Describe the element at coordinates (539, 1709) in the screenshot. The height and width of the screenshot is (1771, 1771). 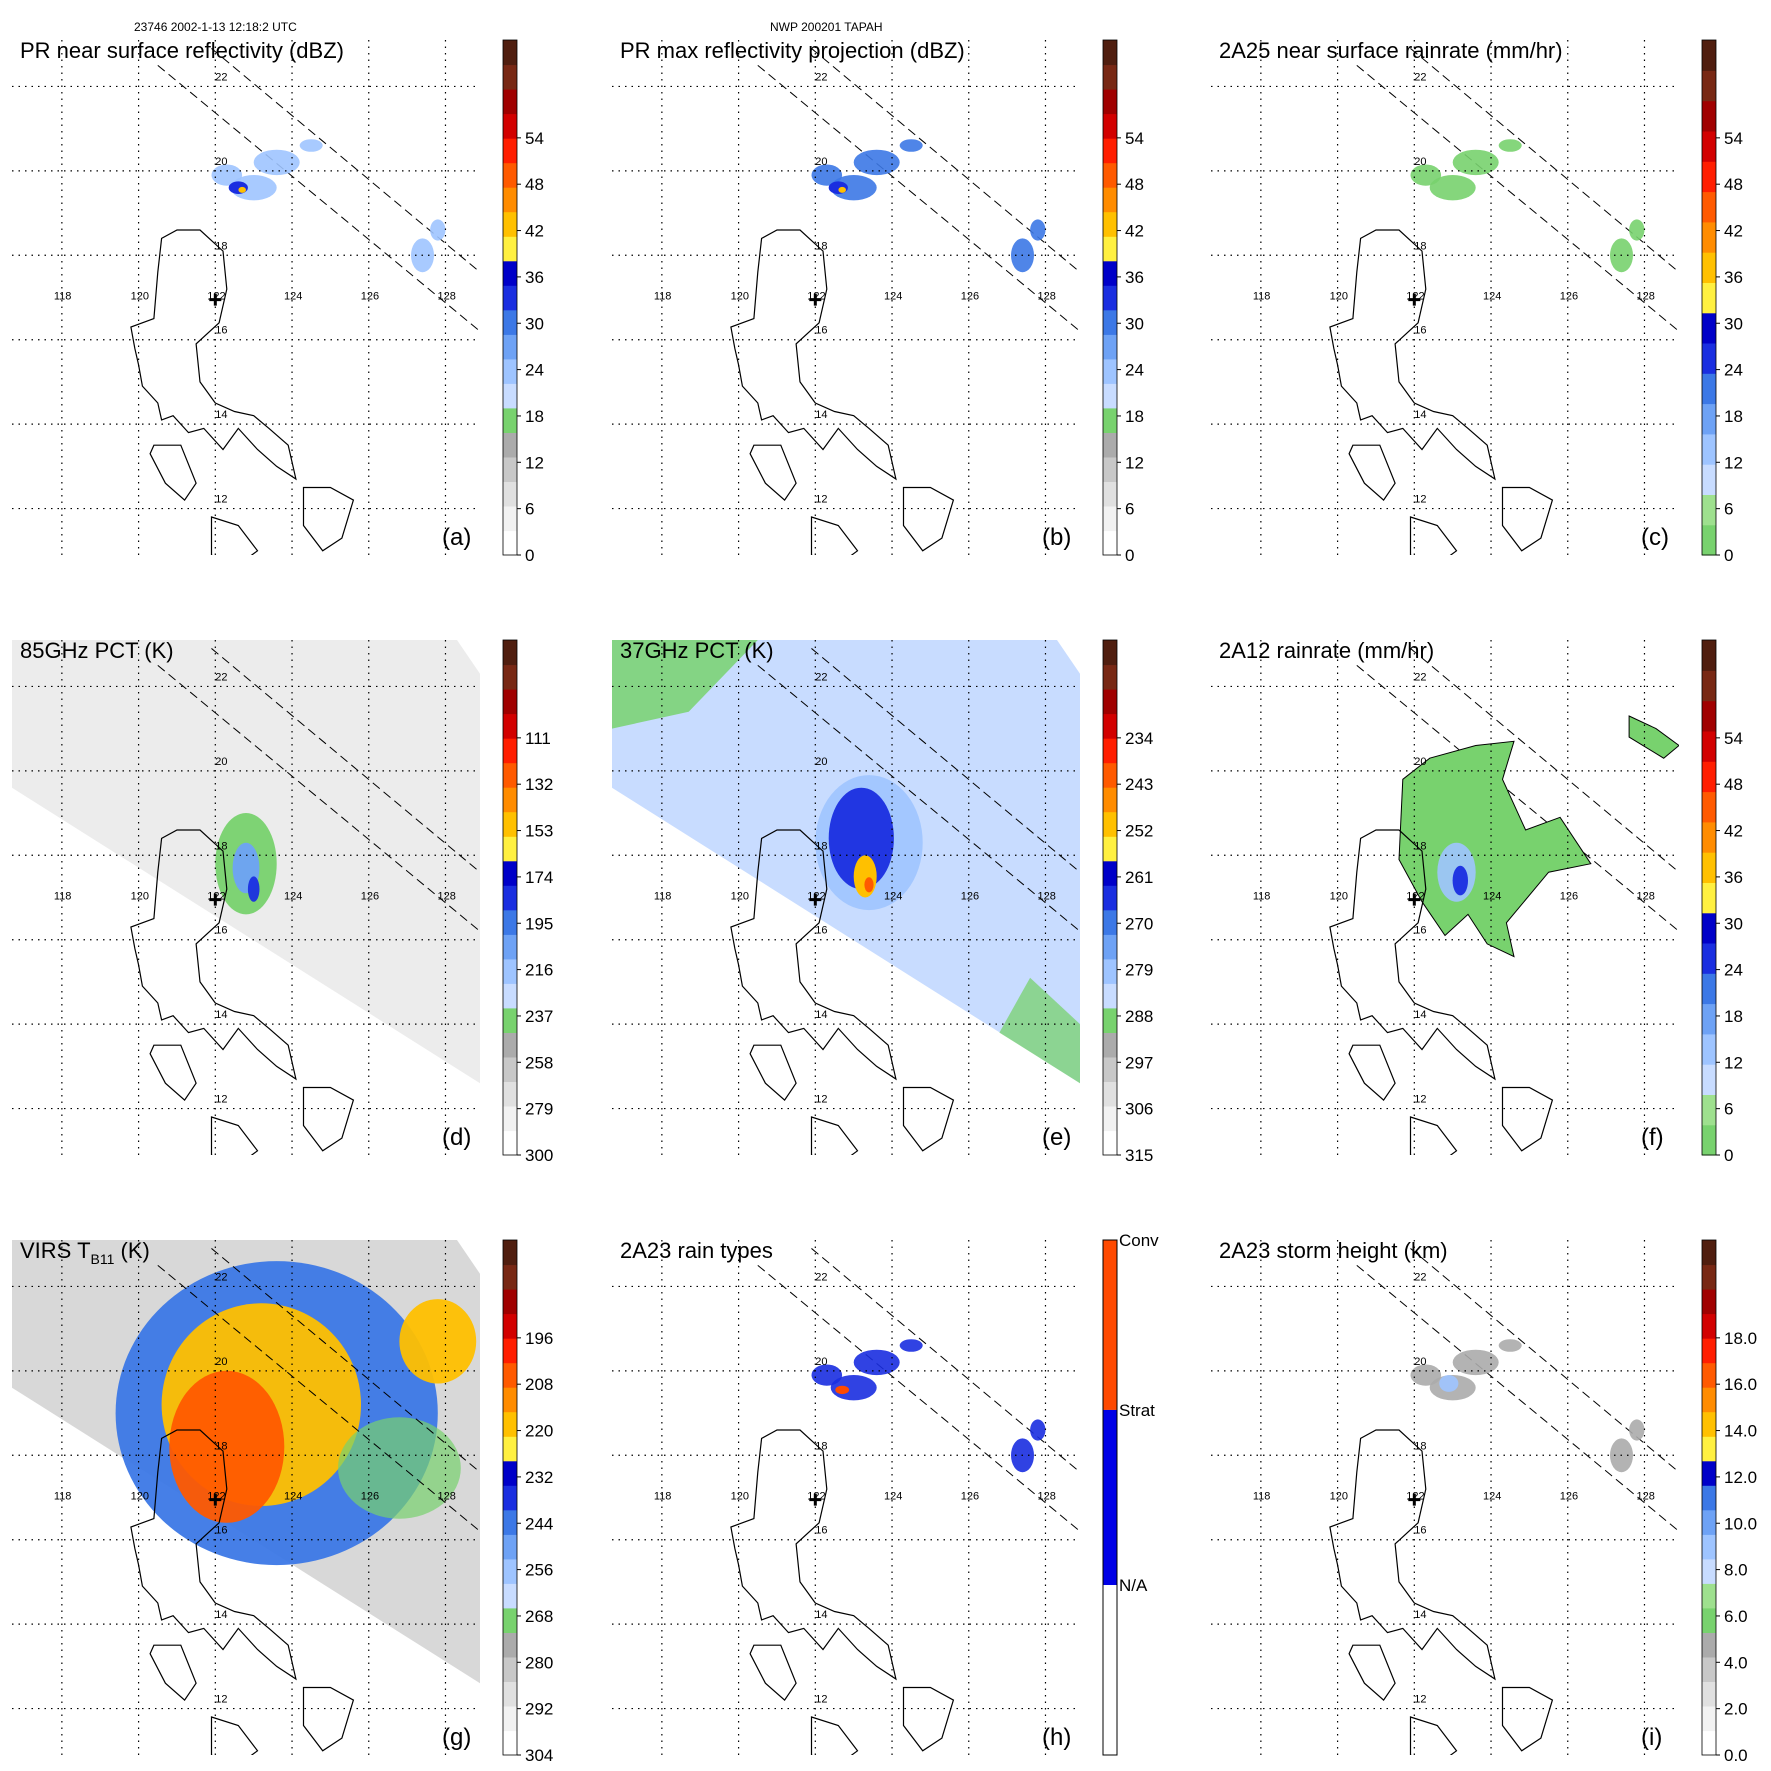
I see `colorbar-label-1: 292` at that location.